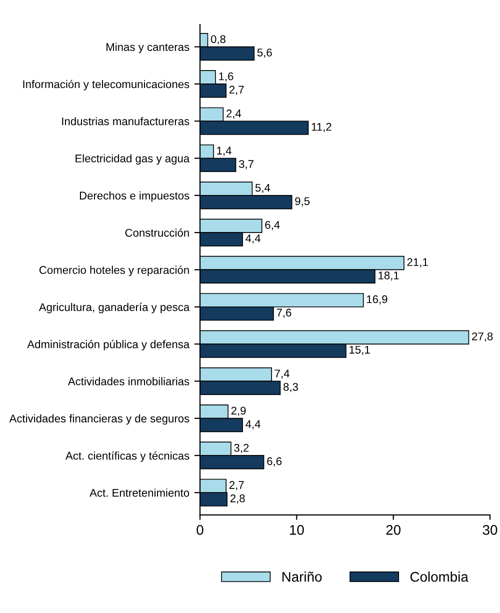 The width and height of the screenshot is (500, 613). Describe the element at coordinates (234, 114) in the screenshot. I see `data-label: 2,4` at that location.